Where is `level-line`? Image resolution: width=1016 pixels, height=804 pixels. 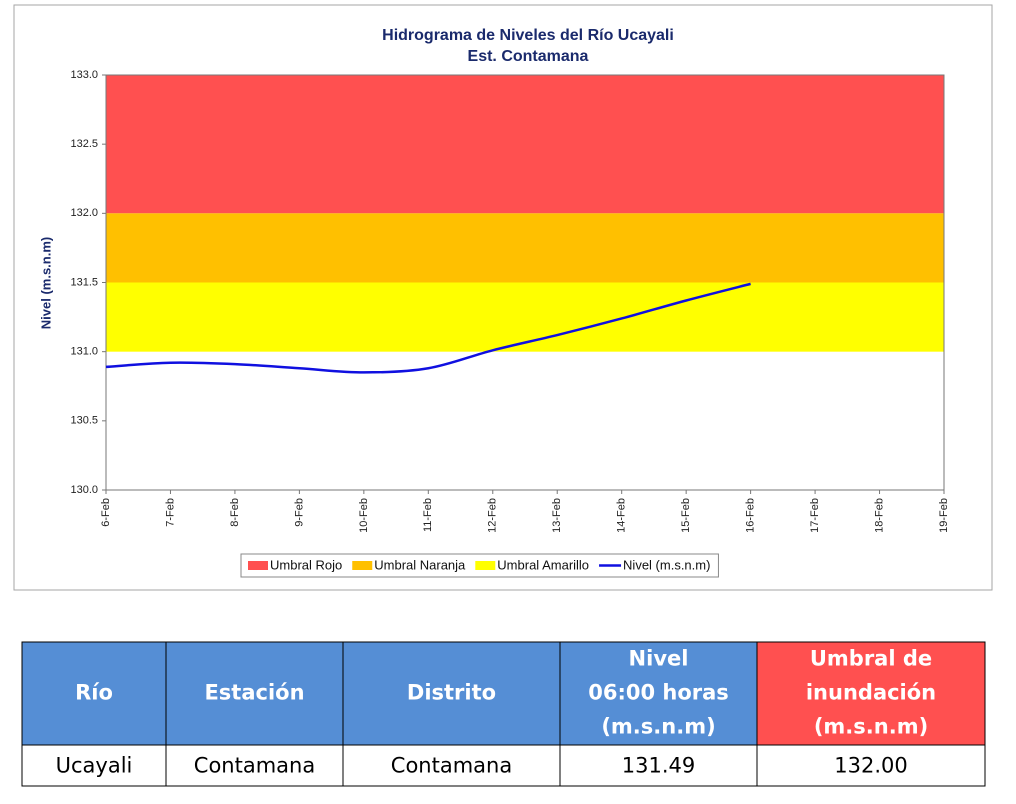
level-line is located at coordinates (428, 328).